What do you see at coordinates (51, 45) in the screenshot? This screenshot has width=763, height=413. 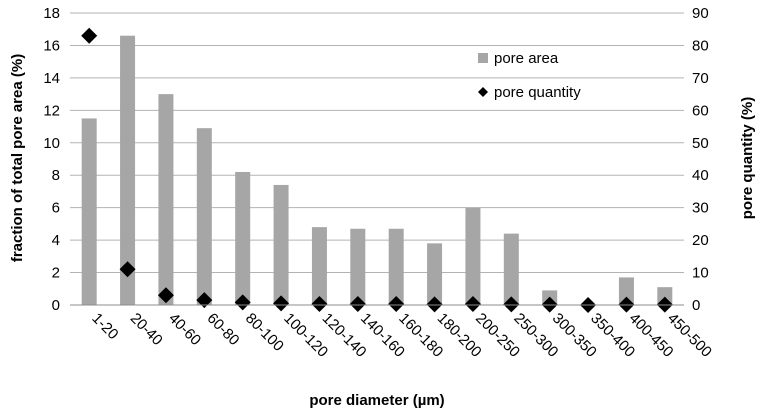 I see `y-left-tick-label: 16` at bounding box center [51, 45].